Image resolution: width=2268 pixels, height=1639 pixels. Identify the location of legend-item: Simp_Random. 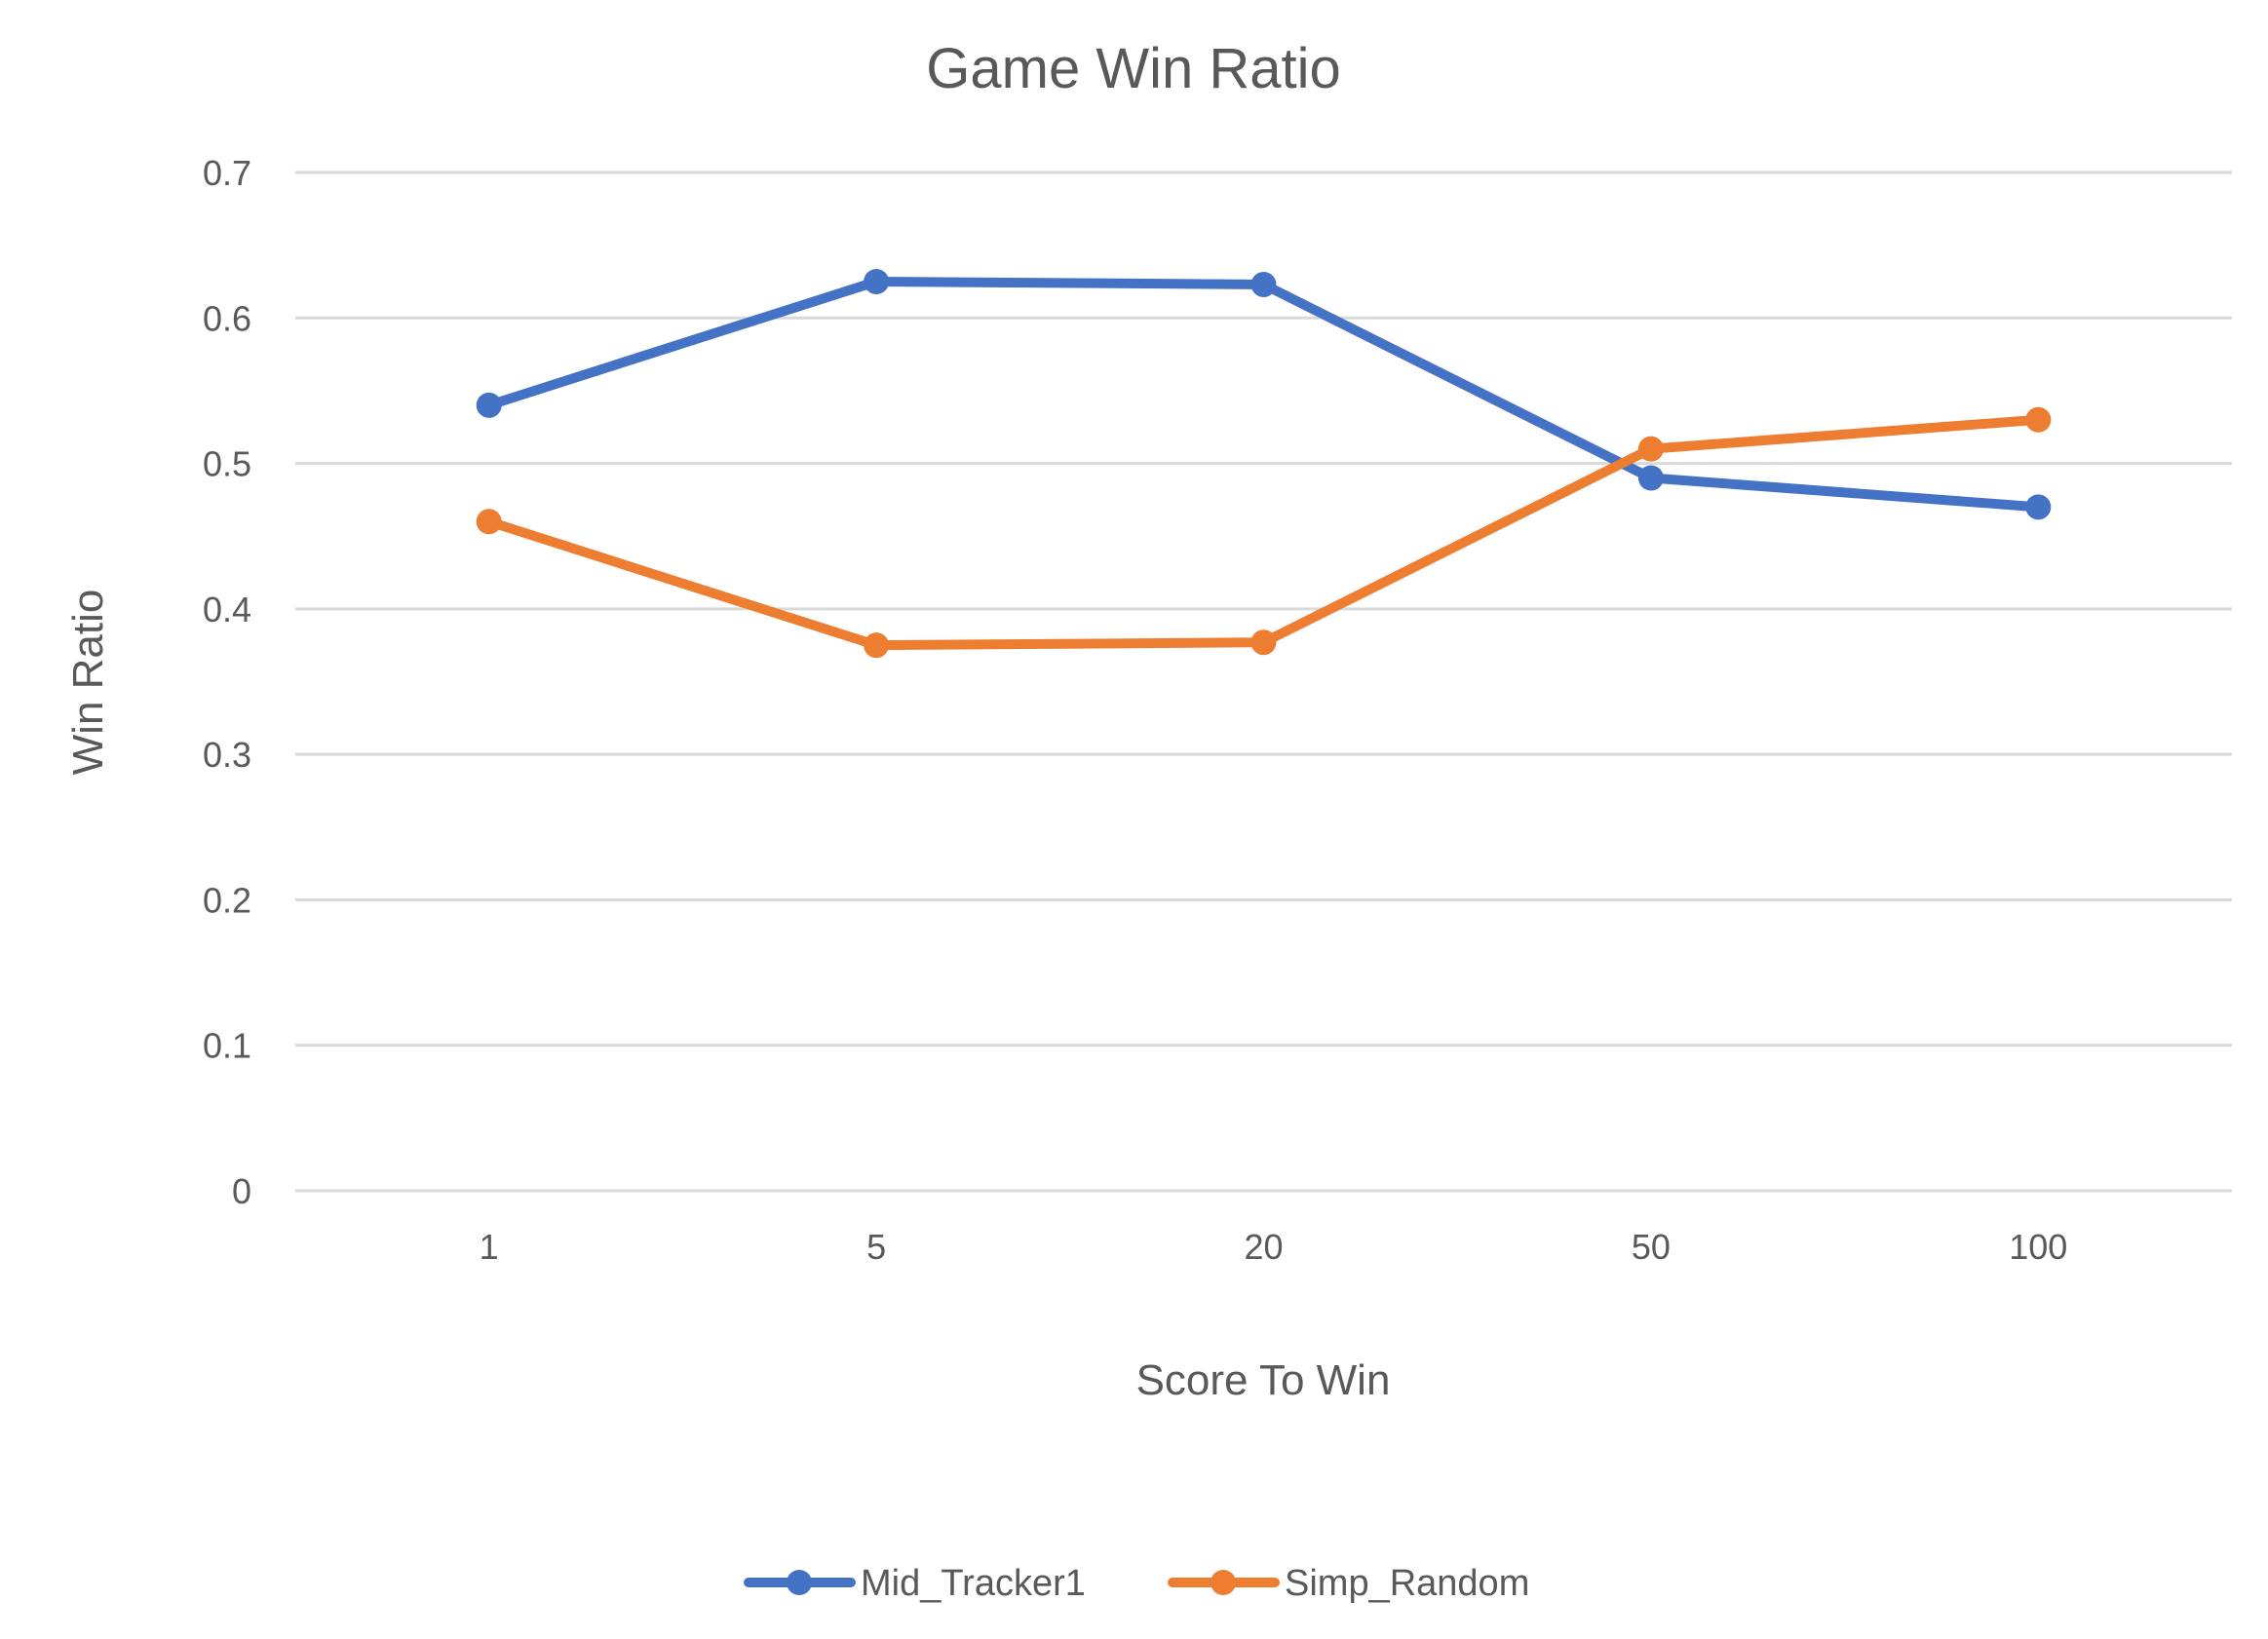
(1348, 1583).